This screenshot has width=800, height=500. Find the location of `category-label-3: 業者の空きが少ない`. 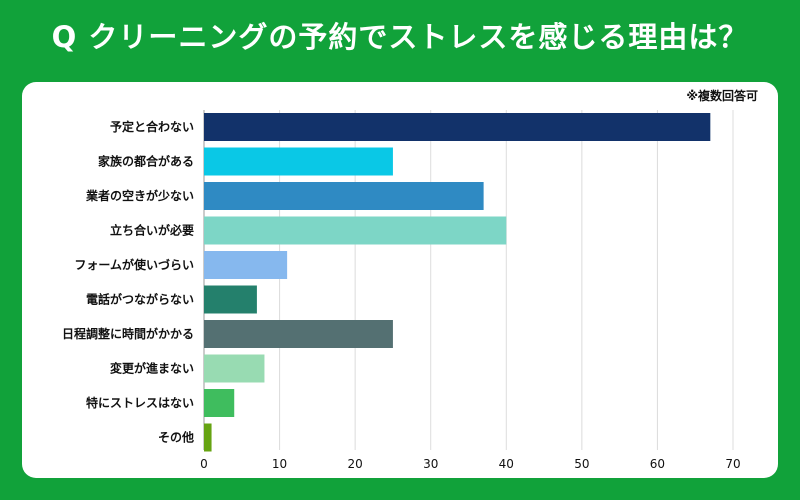

category-label-3: 業者の空きが少ない is located at coordinates (139, 195).